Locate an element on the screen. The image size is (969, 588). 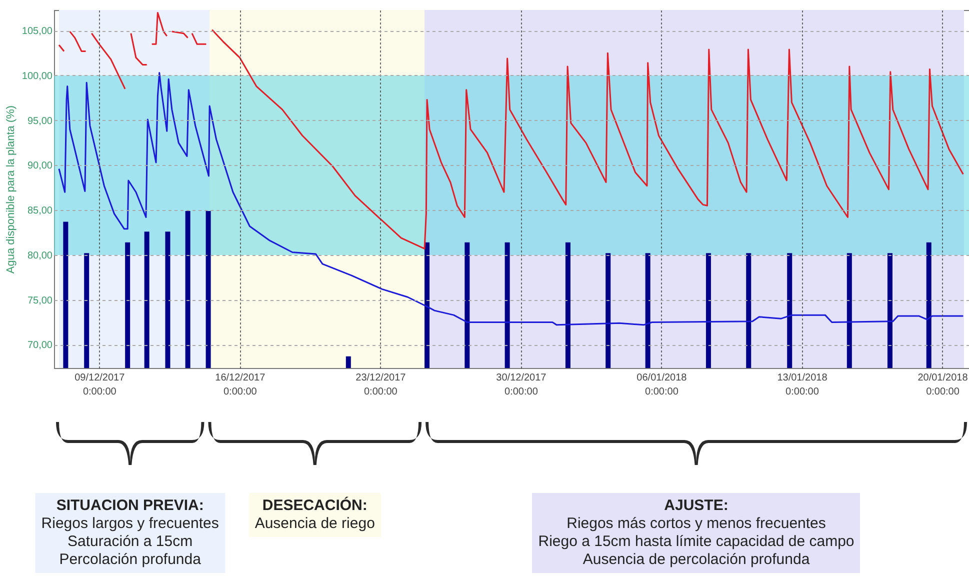
y-tick-label: 70,00 is located at coordinates (40, 346).